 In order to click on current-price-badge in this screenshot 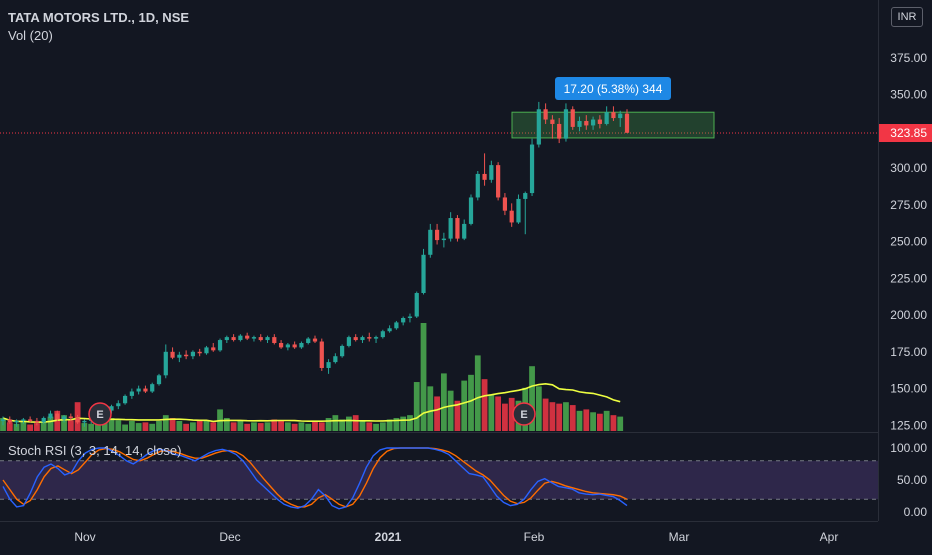, I will do `click(905, 133)`.